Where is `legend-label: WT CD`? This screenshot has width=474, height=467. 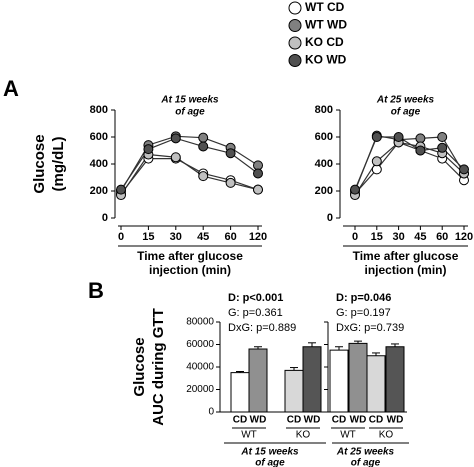
legend-label: WT CD is located at coordinates (325, 7).